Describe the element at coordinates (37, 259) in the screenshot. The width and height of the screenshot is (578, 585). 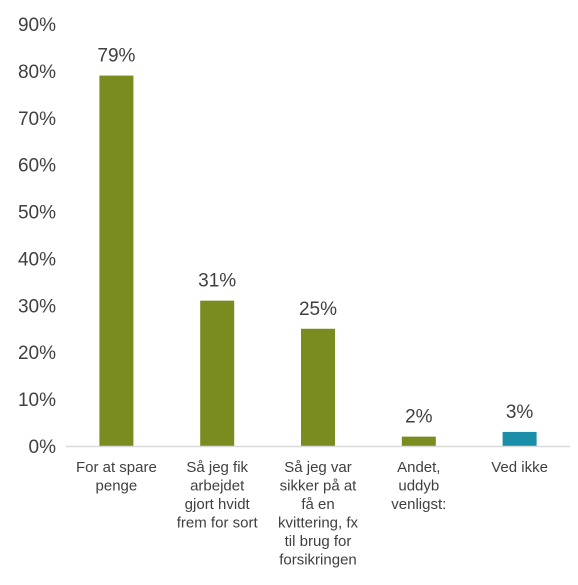
I see `y-tick-label: 40%` at that location.